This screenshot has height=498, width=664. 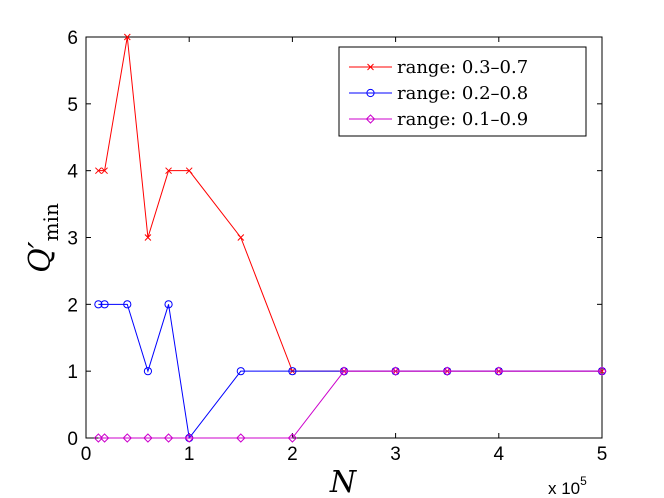 I want to click on y-tick-label: 5, so click(x=72, y=105).